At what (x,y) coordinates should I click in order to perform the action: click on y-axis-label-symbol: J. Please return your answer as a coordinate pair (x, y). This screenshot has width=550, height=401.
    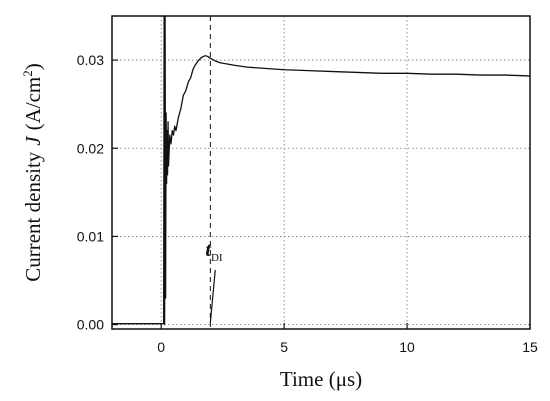
    Looking at the image, I should click on (33, 140).